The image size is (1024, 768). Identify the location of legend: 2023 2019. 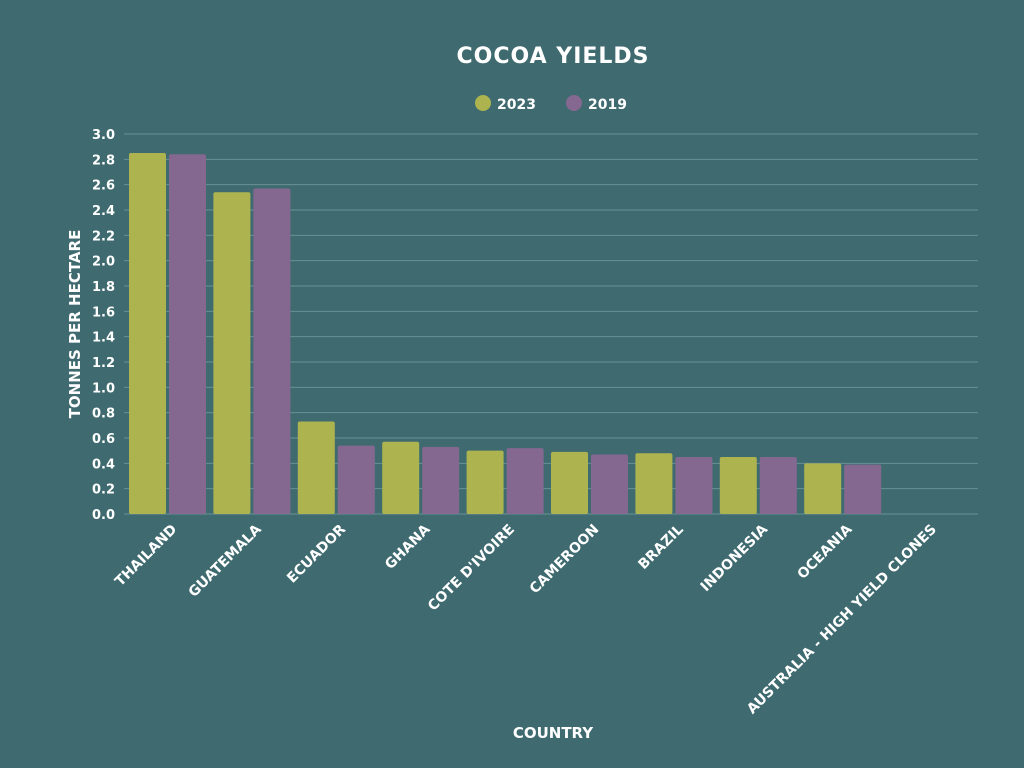
(551, 104).